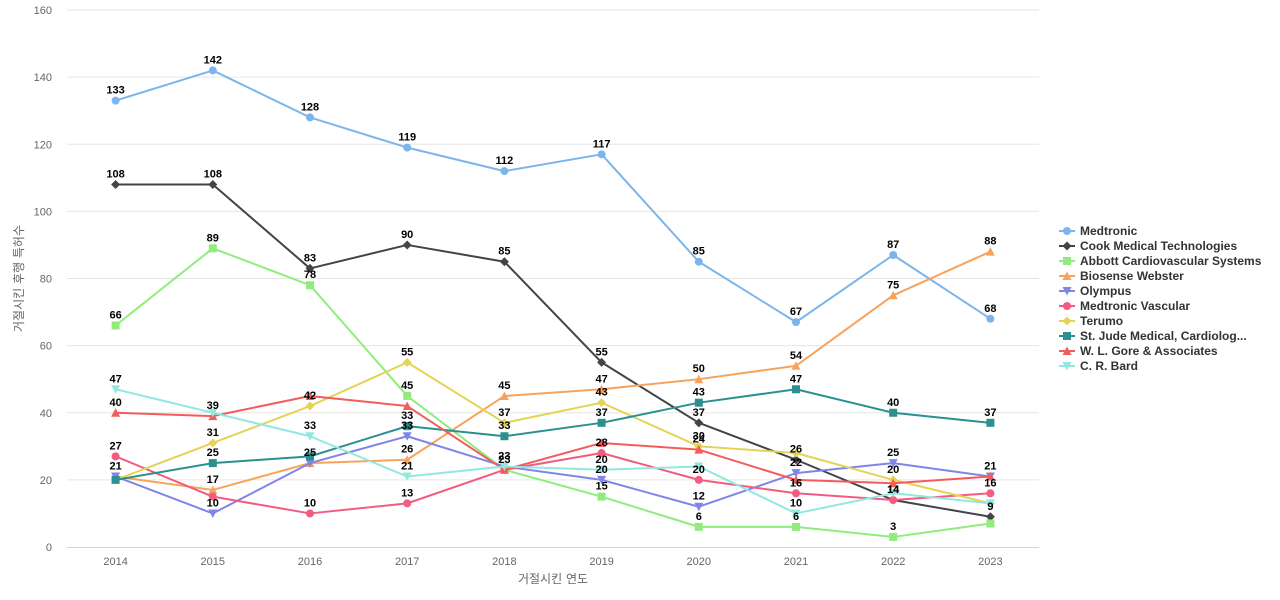  I want to click on x-tick-label: 2023, so click(990, 562).